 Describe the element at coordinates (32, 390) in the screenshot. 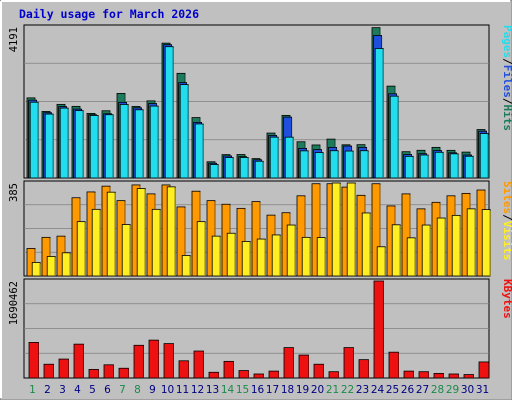

I see `day-label-1: 1` at that location.